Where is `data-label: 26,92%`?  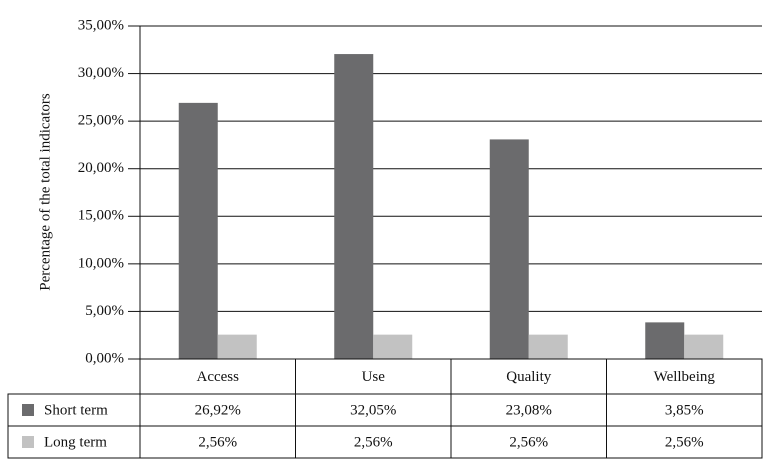 data-label: 26,92% is located at coordinates (218, 410).